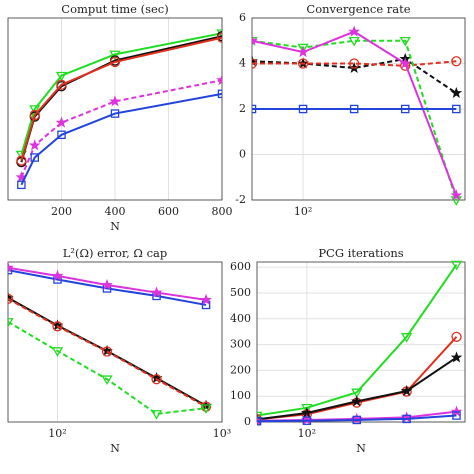  What do you see at coordinates (240, 395) in the screenshot?
I see `y-tick-label: 100` at bounding box center [240, 395].